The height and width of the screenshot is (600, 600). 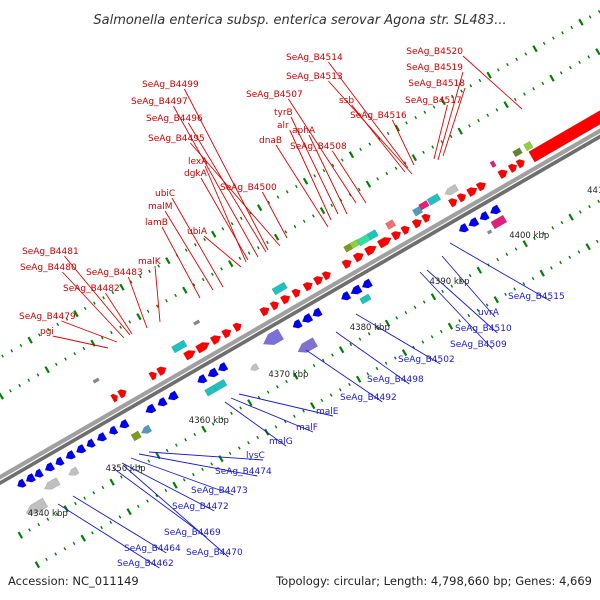 What do you see at coordinates (73, 581) in the screenshot?
I see `accession-text: Accession: NC_011149` at bounding box center [73, 581].